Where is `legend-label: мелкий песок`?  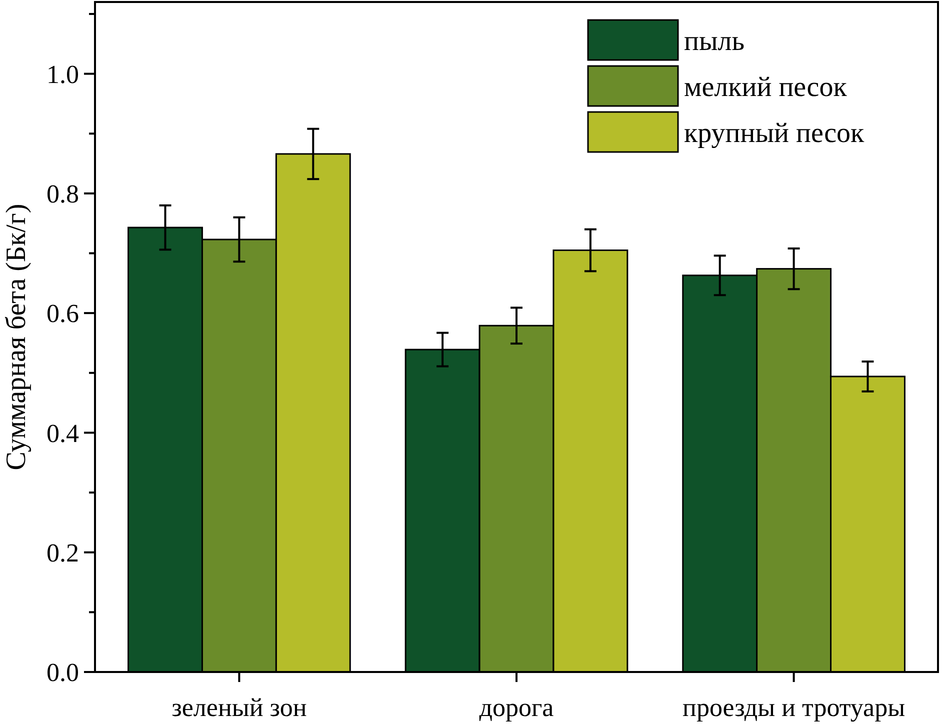 legend-label: мелкий песок is located at coordinates (766, 87).